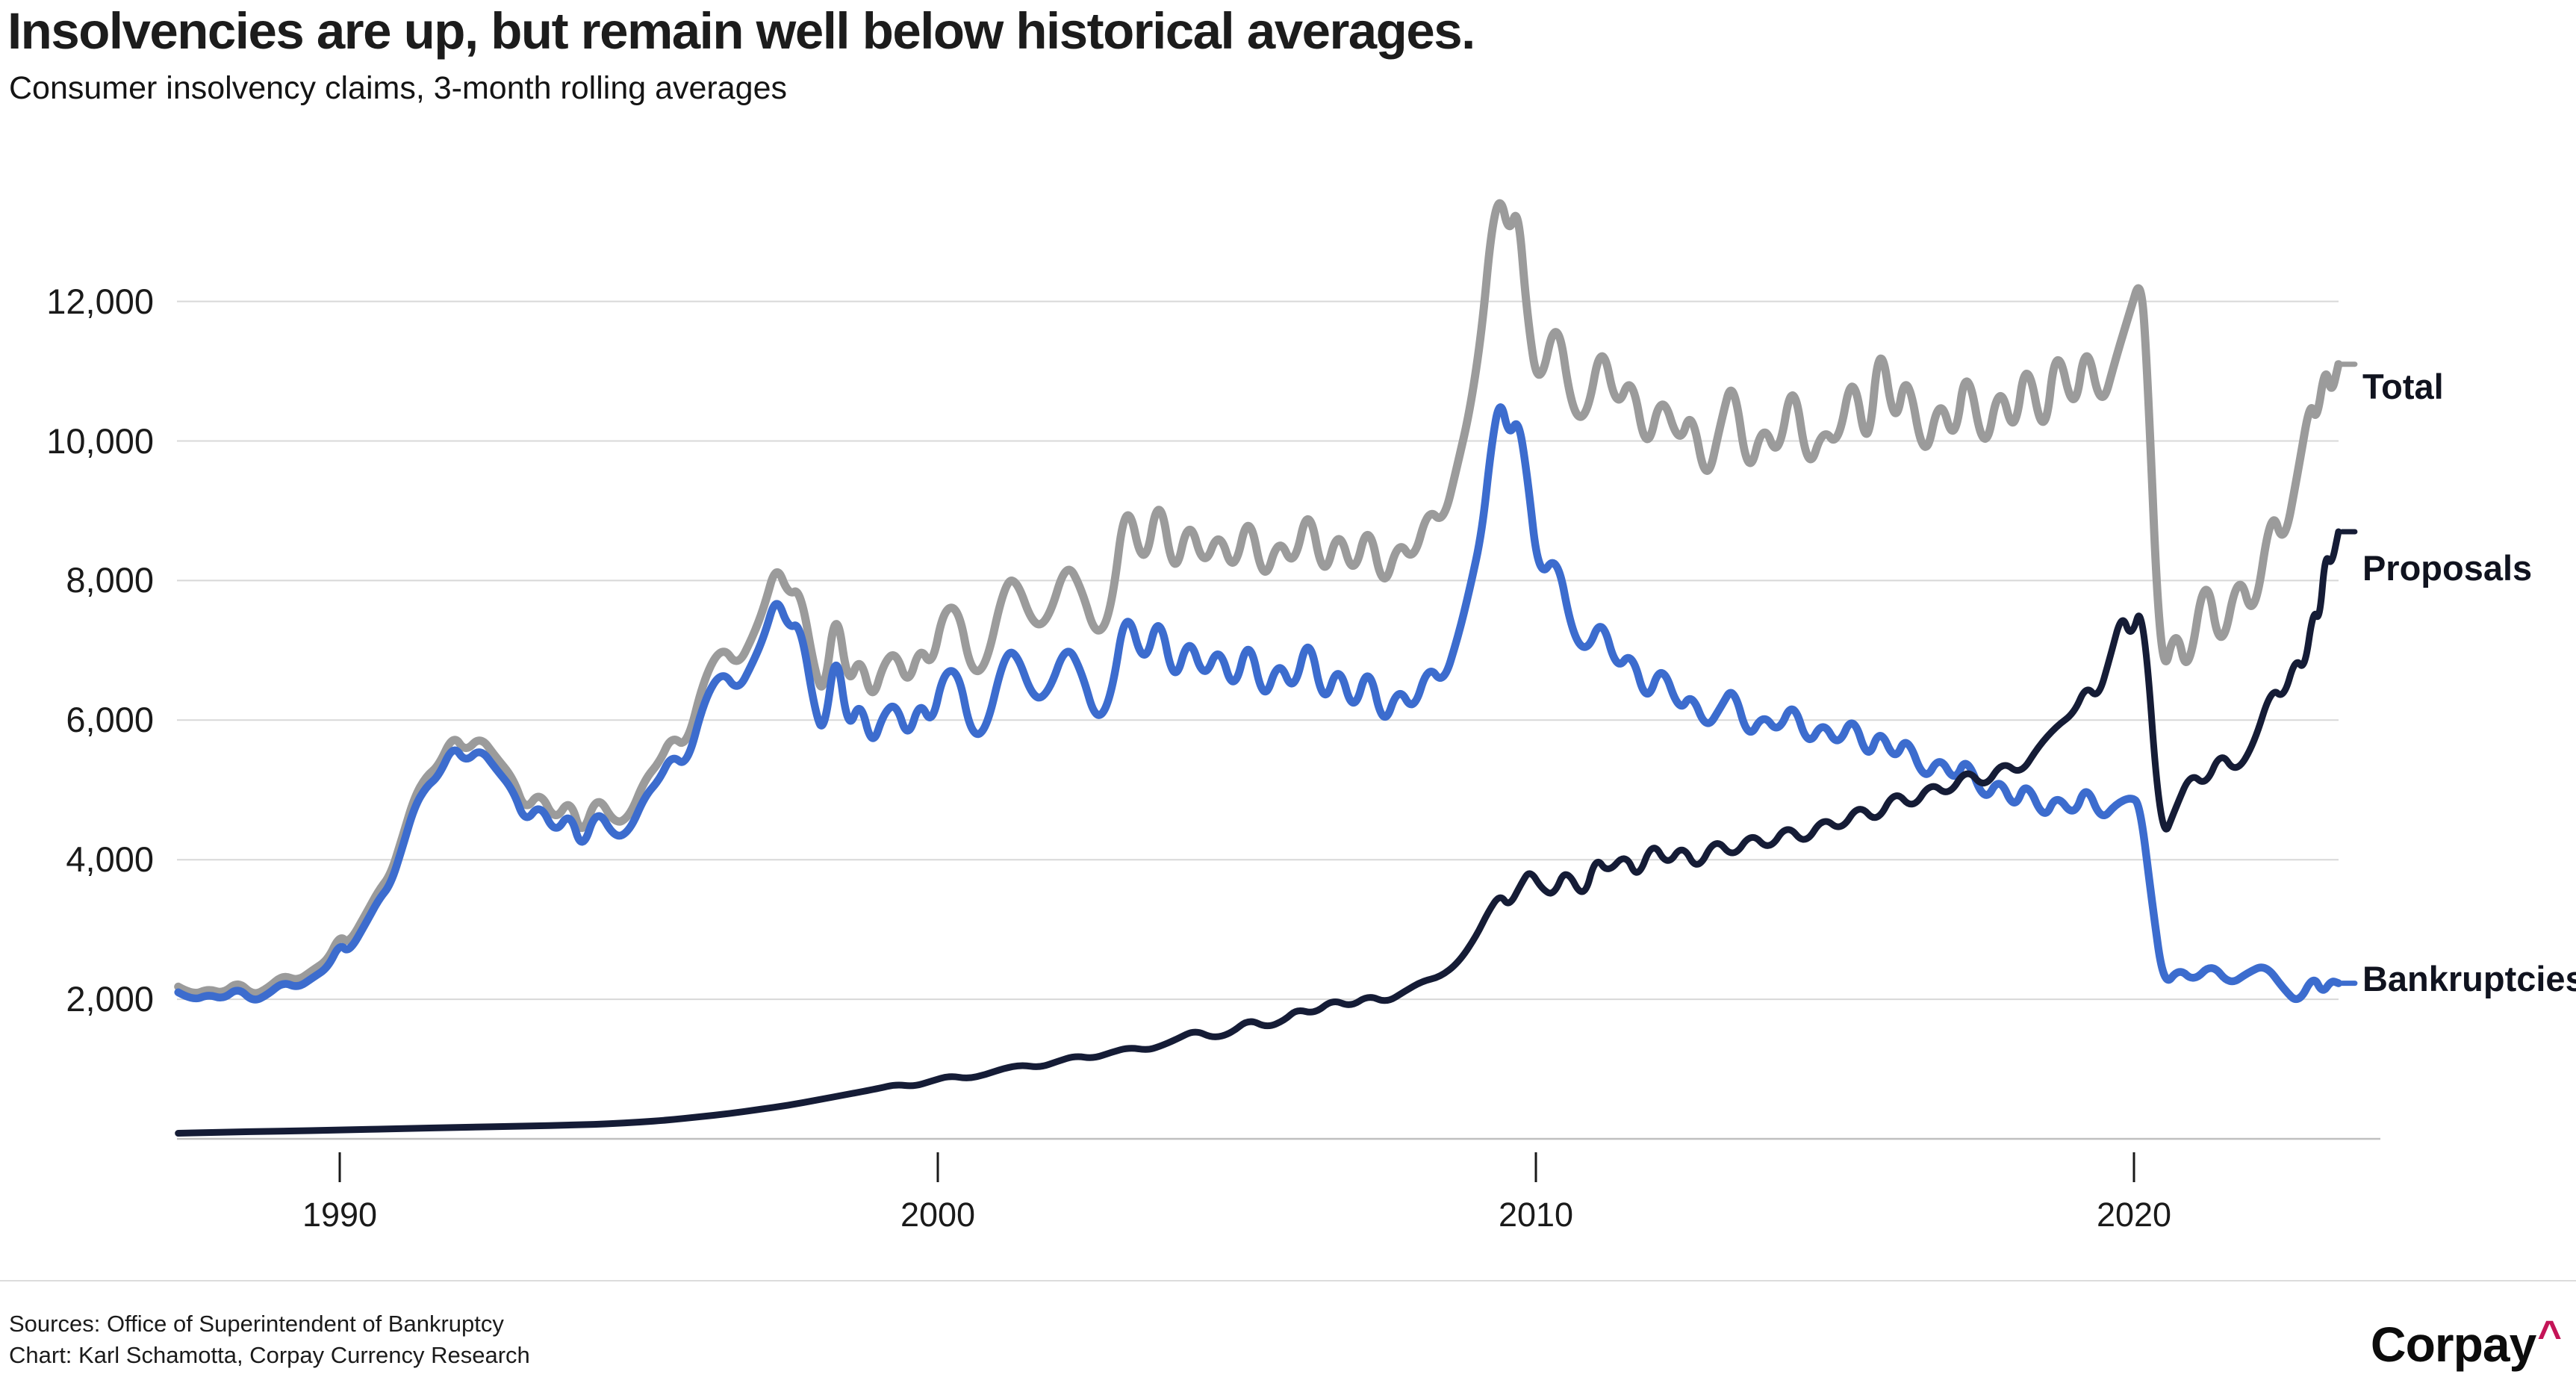 Image resolution: width=2576 pixels, height=1395 pixels. What do you see at coordinates (2469, 978) in the screenshot?
I see `series-label-bankruptcies: Bankruptcies` at bounding box center [2469, 978].